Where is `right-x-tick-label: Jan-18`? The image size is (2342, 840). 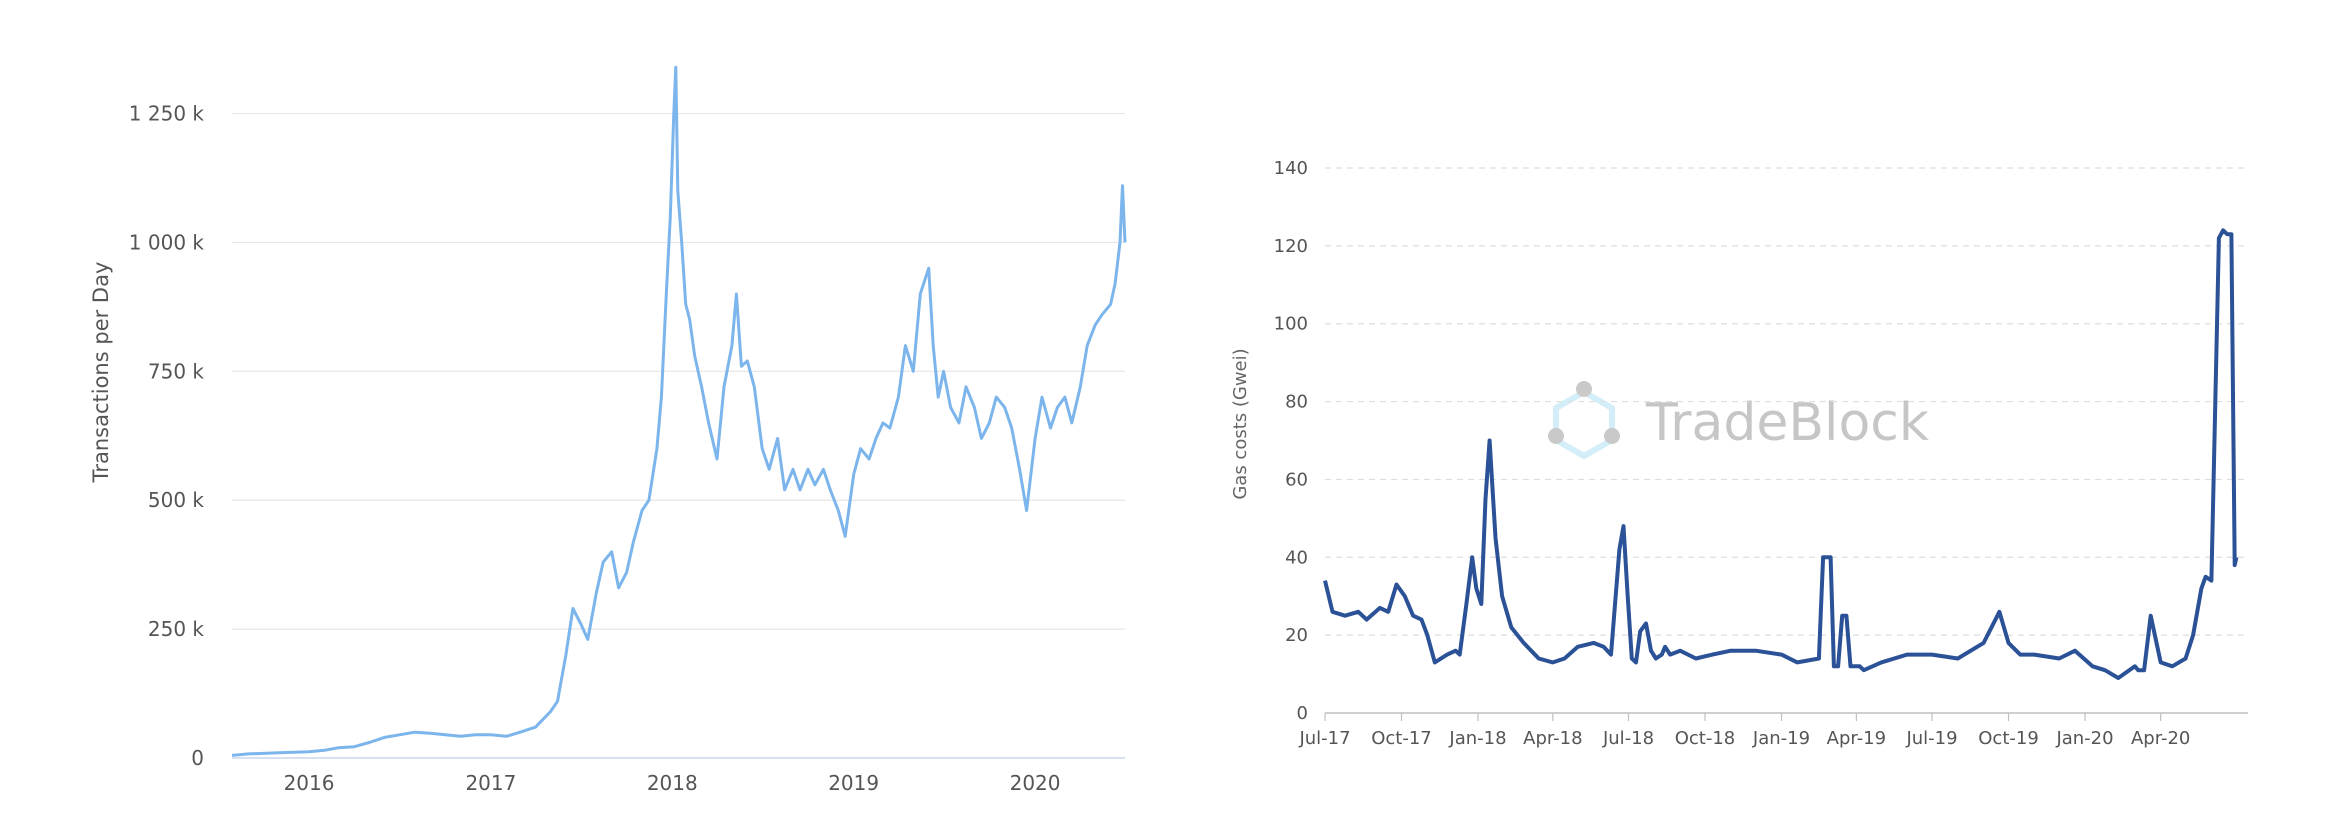
right-x-tick-label: Jan-18 is located at coordinates (1477, 738).